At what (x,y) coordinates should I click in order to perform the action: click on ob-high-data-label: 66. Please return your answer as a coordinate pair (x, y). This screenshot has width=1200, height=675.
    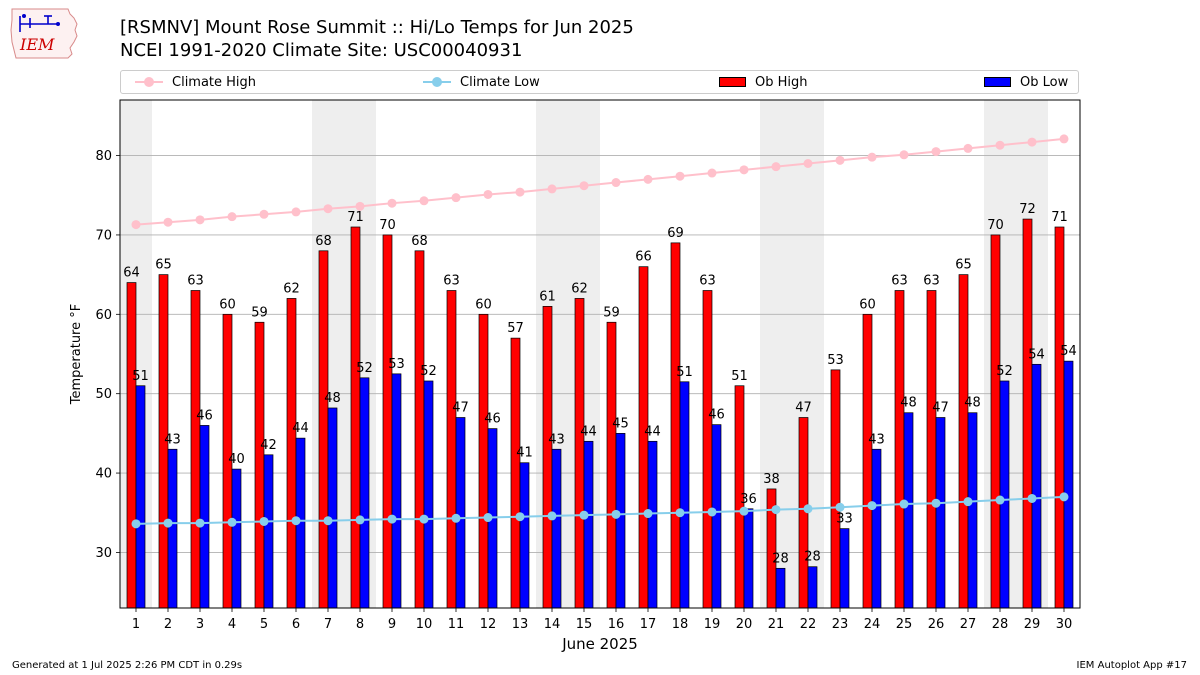
    Looking at the image, I should click on (643, 257).